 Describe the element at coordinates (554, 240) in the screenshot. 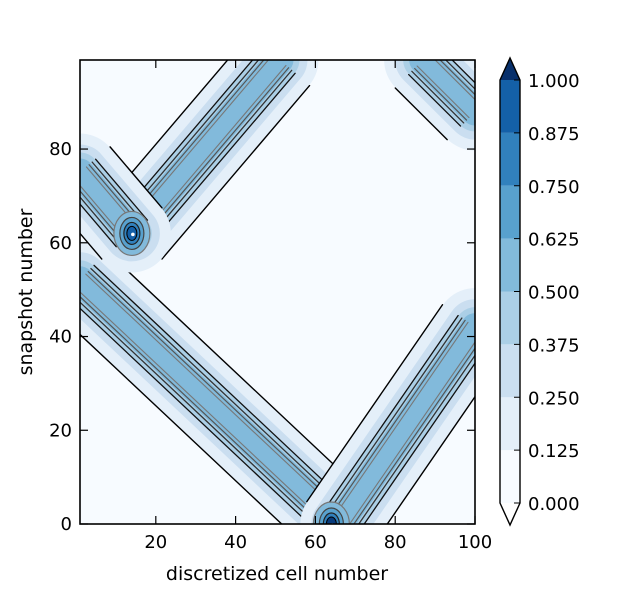

I see `colorbar-label-5: 0.625` at that location.